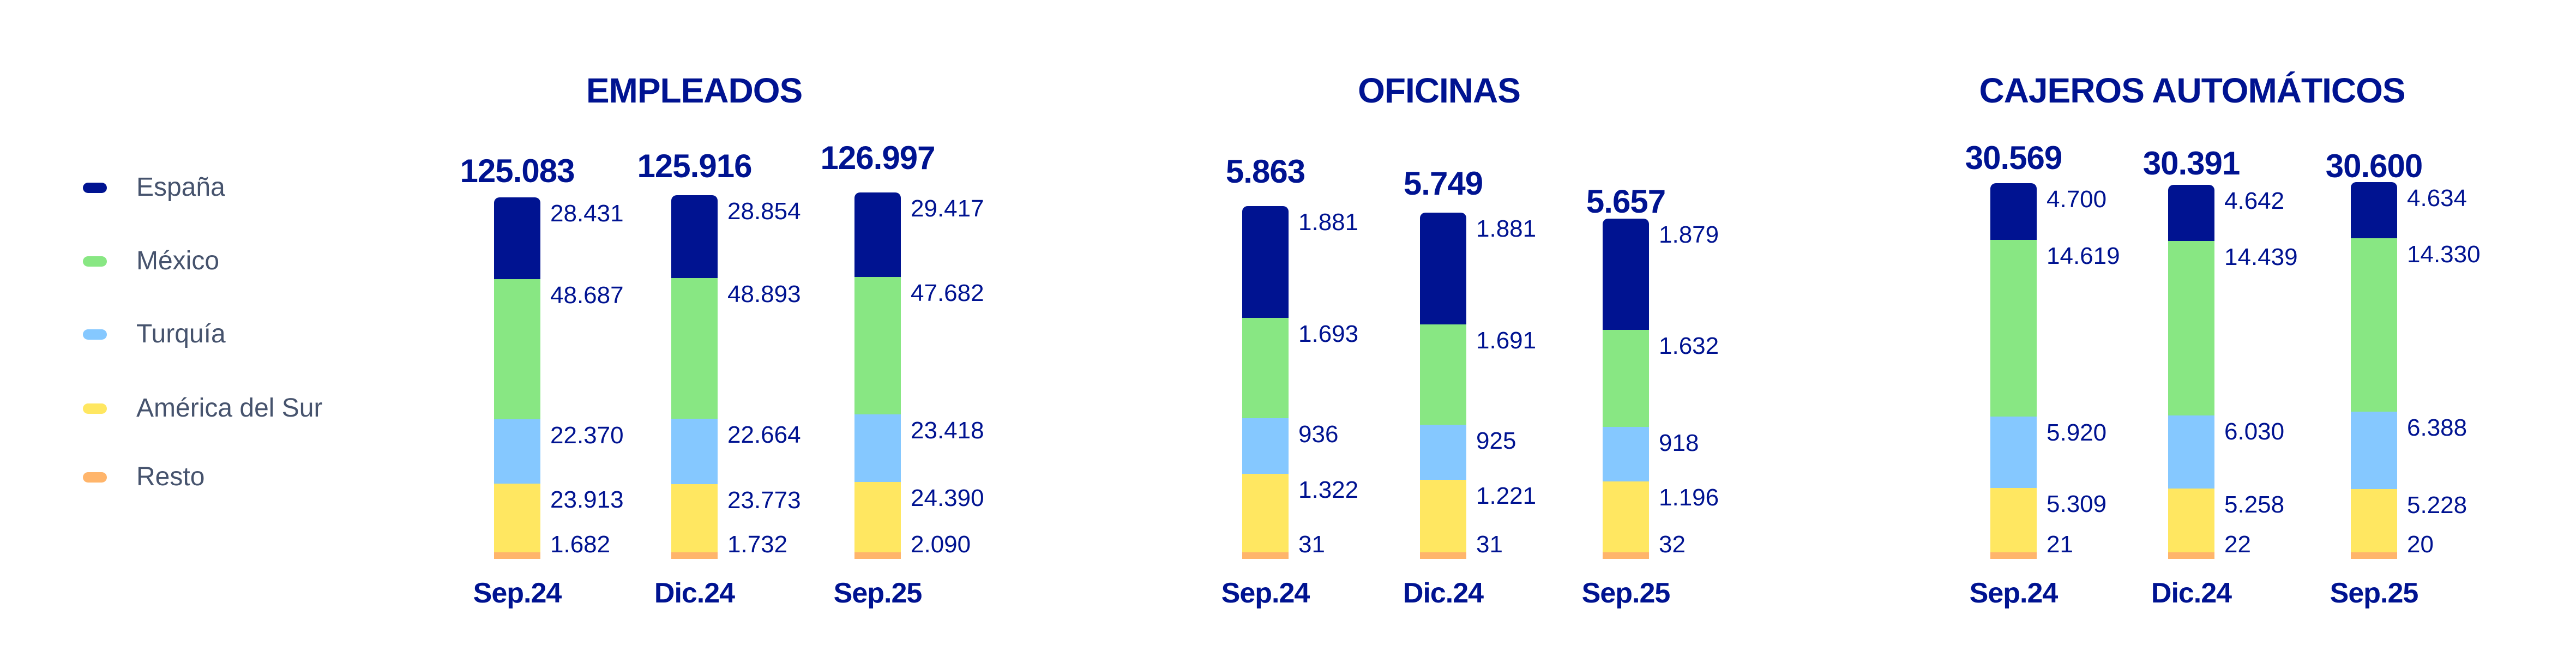  What do you see at coordinates (2437, 505) in the screenshot?
I see `value-label-america-del-sur: 5.228` at bounding box center [2437, 505].